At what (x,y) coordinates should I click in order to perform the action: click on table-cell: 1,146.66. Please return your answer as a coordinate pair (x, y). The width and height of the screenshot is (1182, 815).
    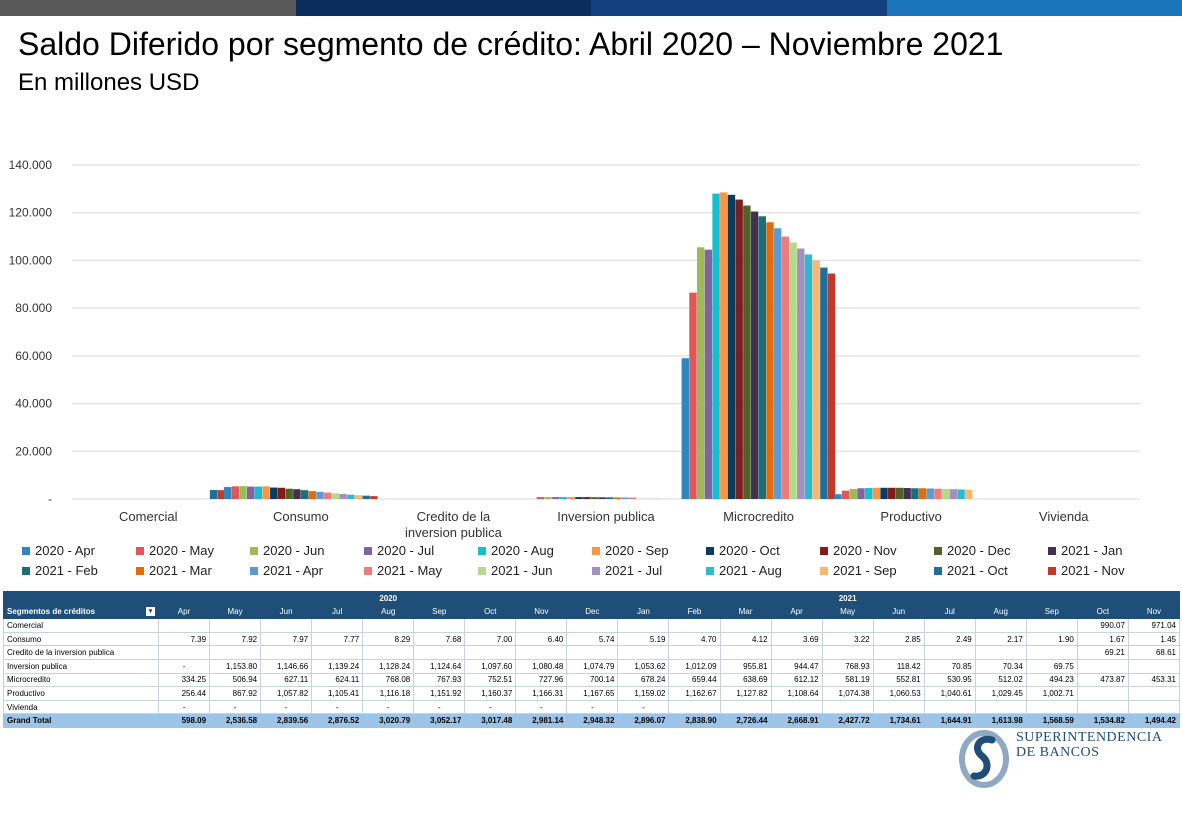
    Looking at the image, I should click on (286, 666).